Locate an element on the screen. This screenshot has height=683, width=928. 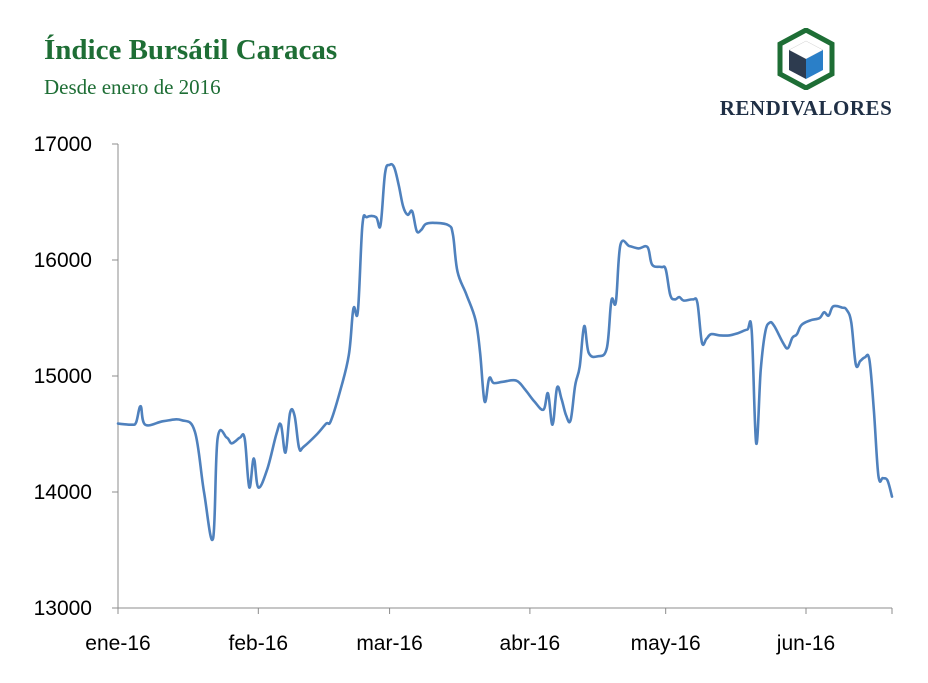
x-tick-label: ene-16 is located at coordinates (117, 643).